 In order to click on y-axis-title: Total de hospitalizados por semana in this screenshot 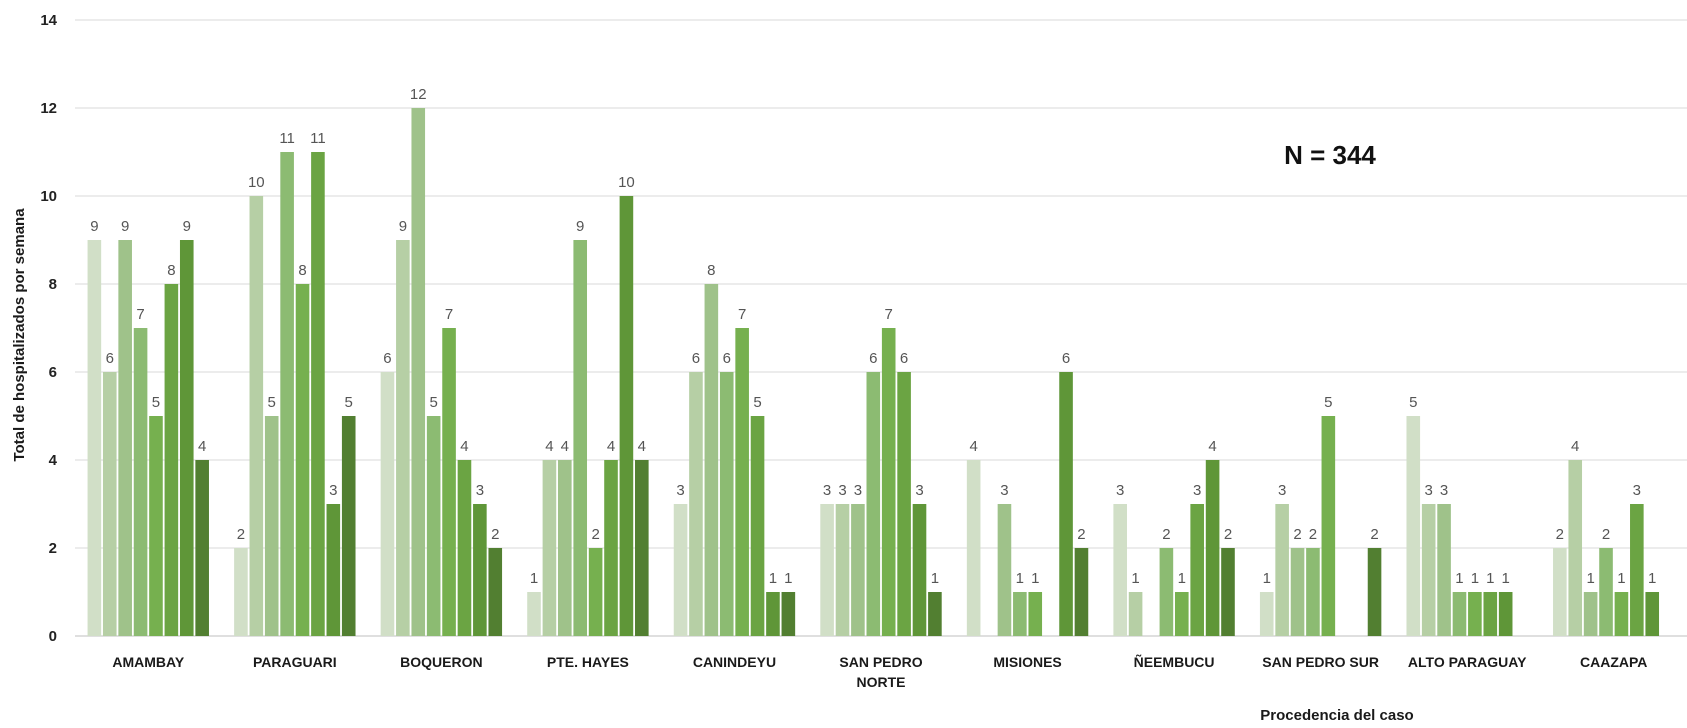, I will do `click(19, 335)`.